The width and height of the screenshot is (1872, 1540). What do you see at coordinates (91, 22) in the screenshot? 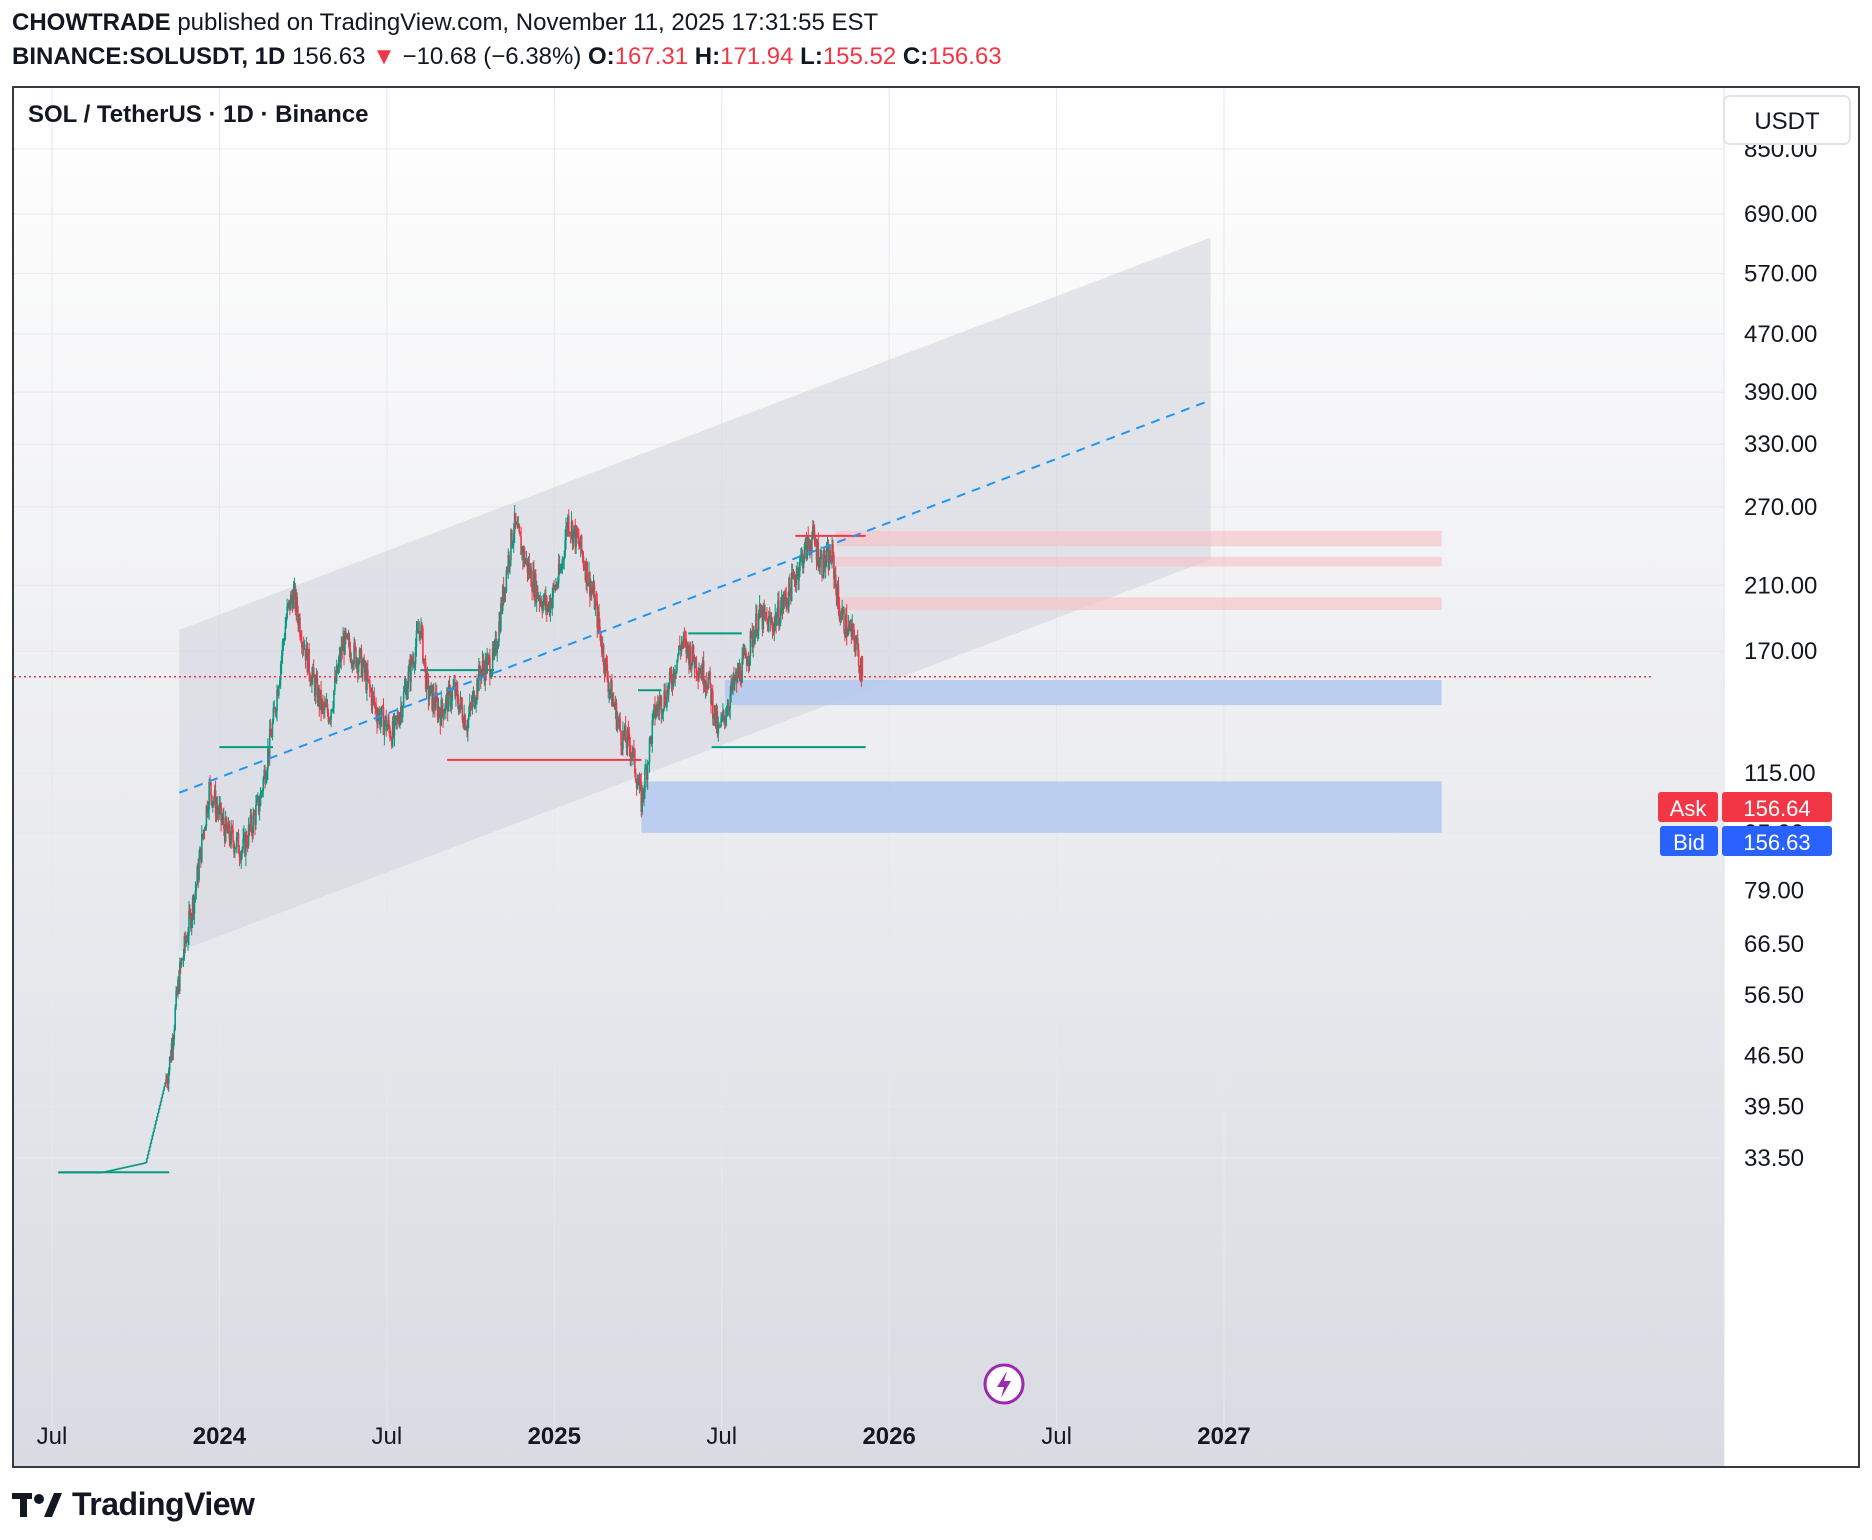
I see `publisher-name: CHOWTRADE` at bounding box center [91, 22].